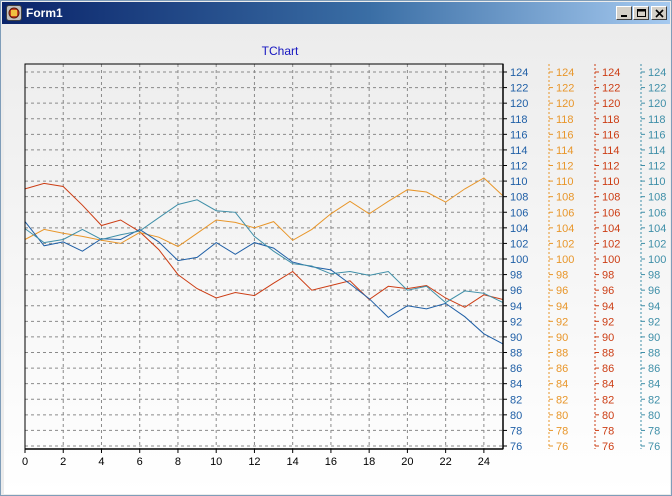  I want to click on right-axis-3-tick-label: 76, so click(608, 447).